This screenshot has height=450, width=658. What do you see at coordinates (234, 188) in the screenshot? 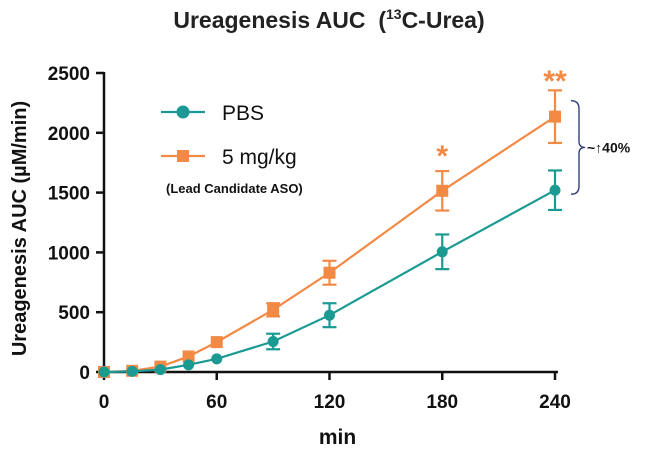
I see `legend-sublabel: (Lead Candidate ASO)` at bounding box center [234, 188].